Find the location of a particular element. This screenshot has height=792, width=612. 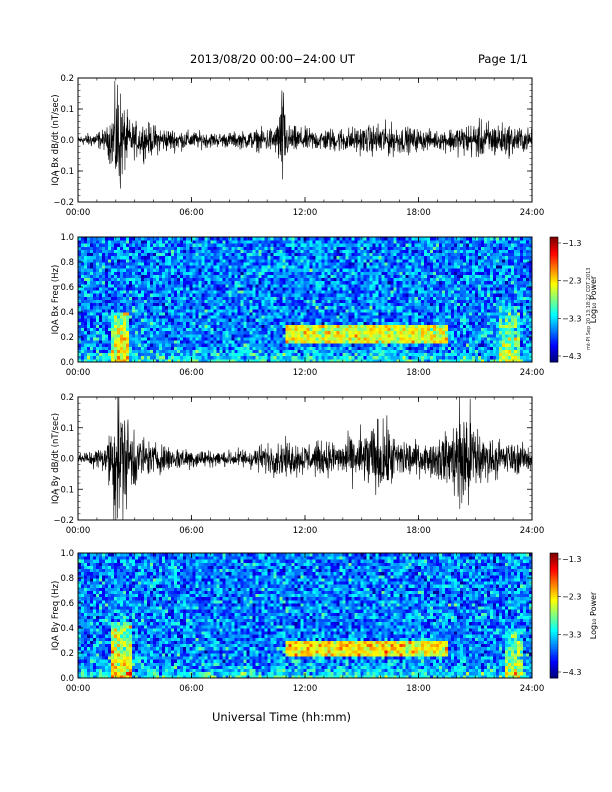

x-axis-title: Universal Time (hh:mm) is located at coordinates (282, 717).